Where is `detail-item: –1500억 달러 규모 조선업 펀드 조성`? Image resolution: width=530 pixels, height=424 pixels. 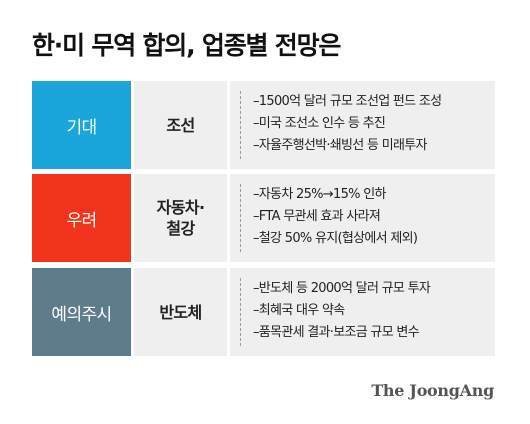 detail-item: –1500억 달러 규모 조선업 펀드 조성 is located at coordinates (347, 101).